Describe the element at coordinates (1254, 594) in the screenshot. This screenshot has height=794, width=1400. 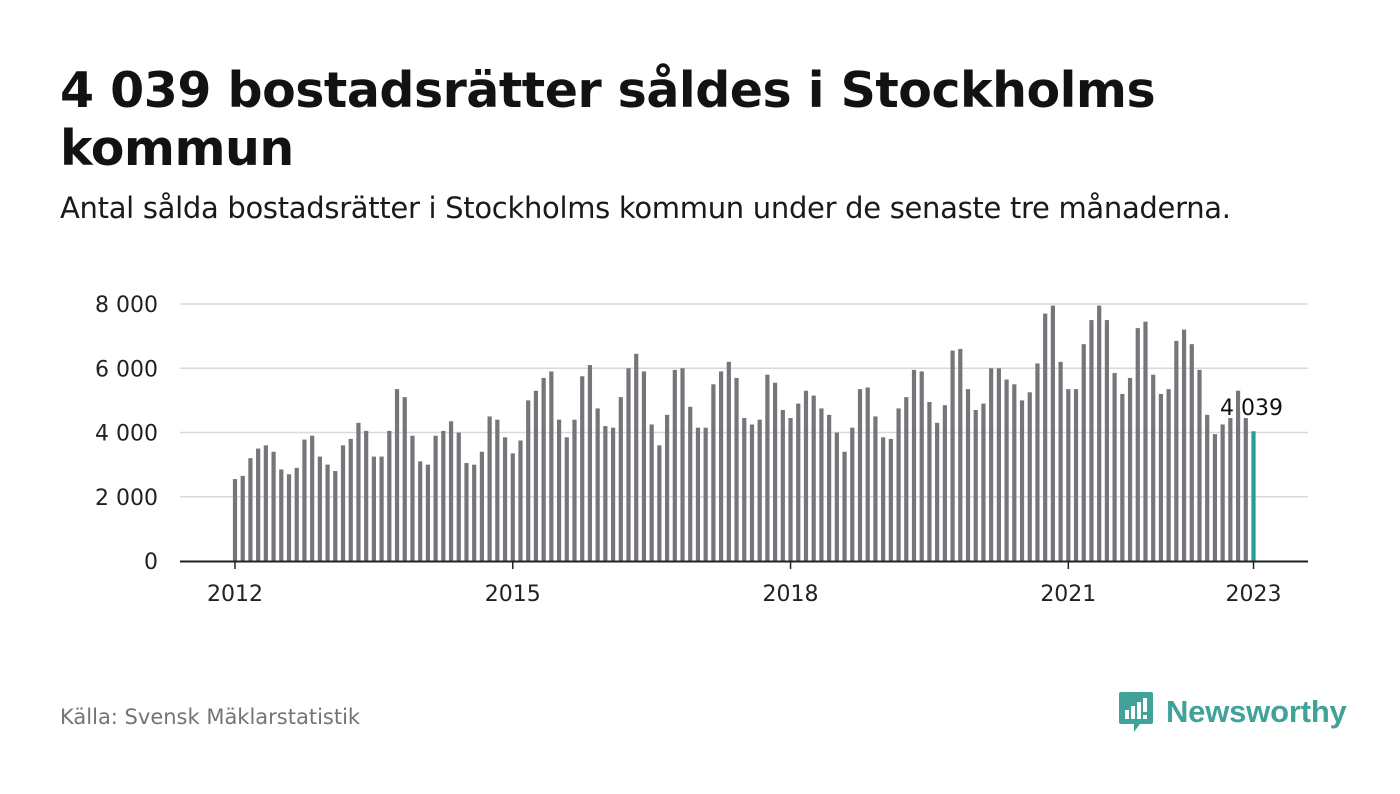
I see `x-tick-label: 2023` at that location.